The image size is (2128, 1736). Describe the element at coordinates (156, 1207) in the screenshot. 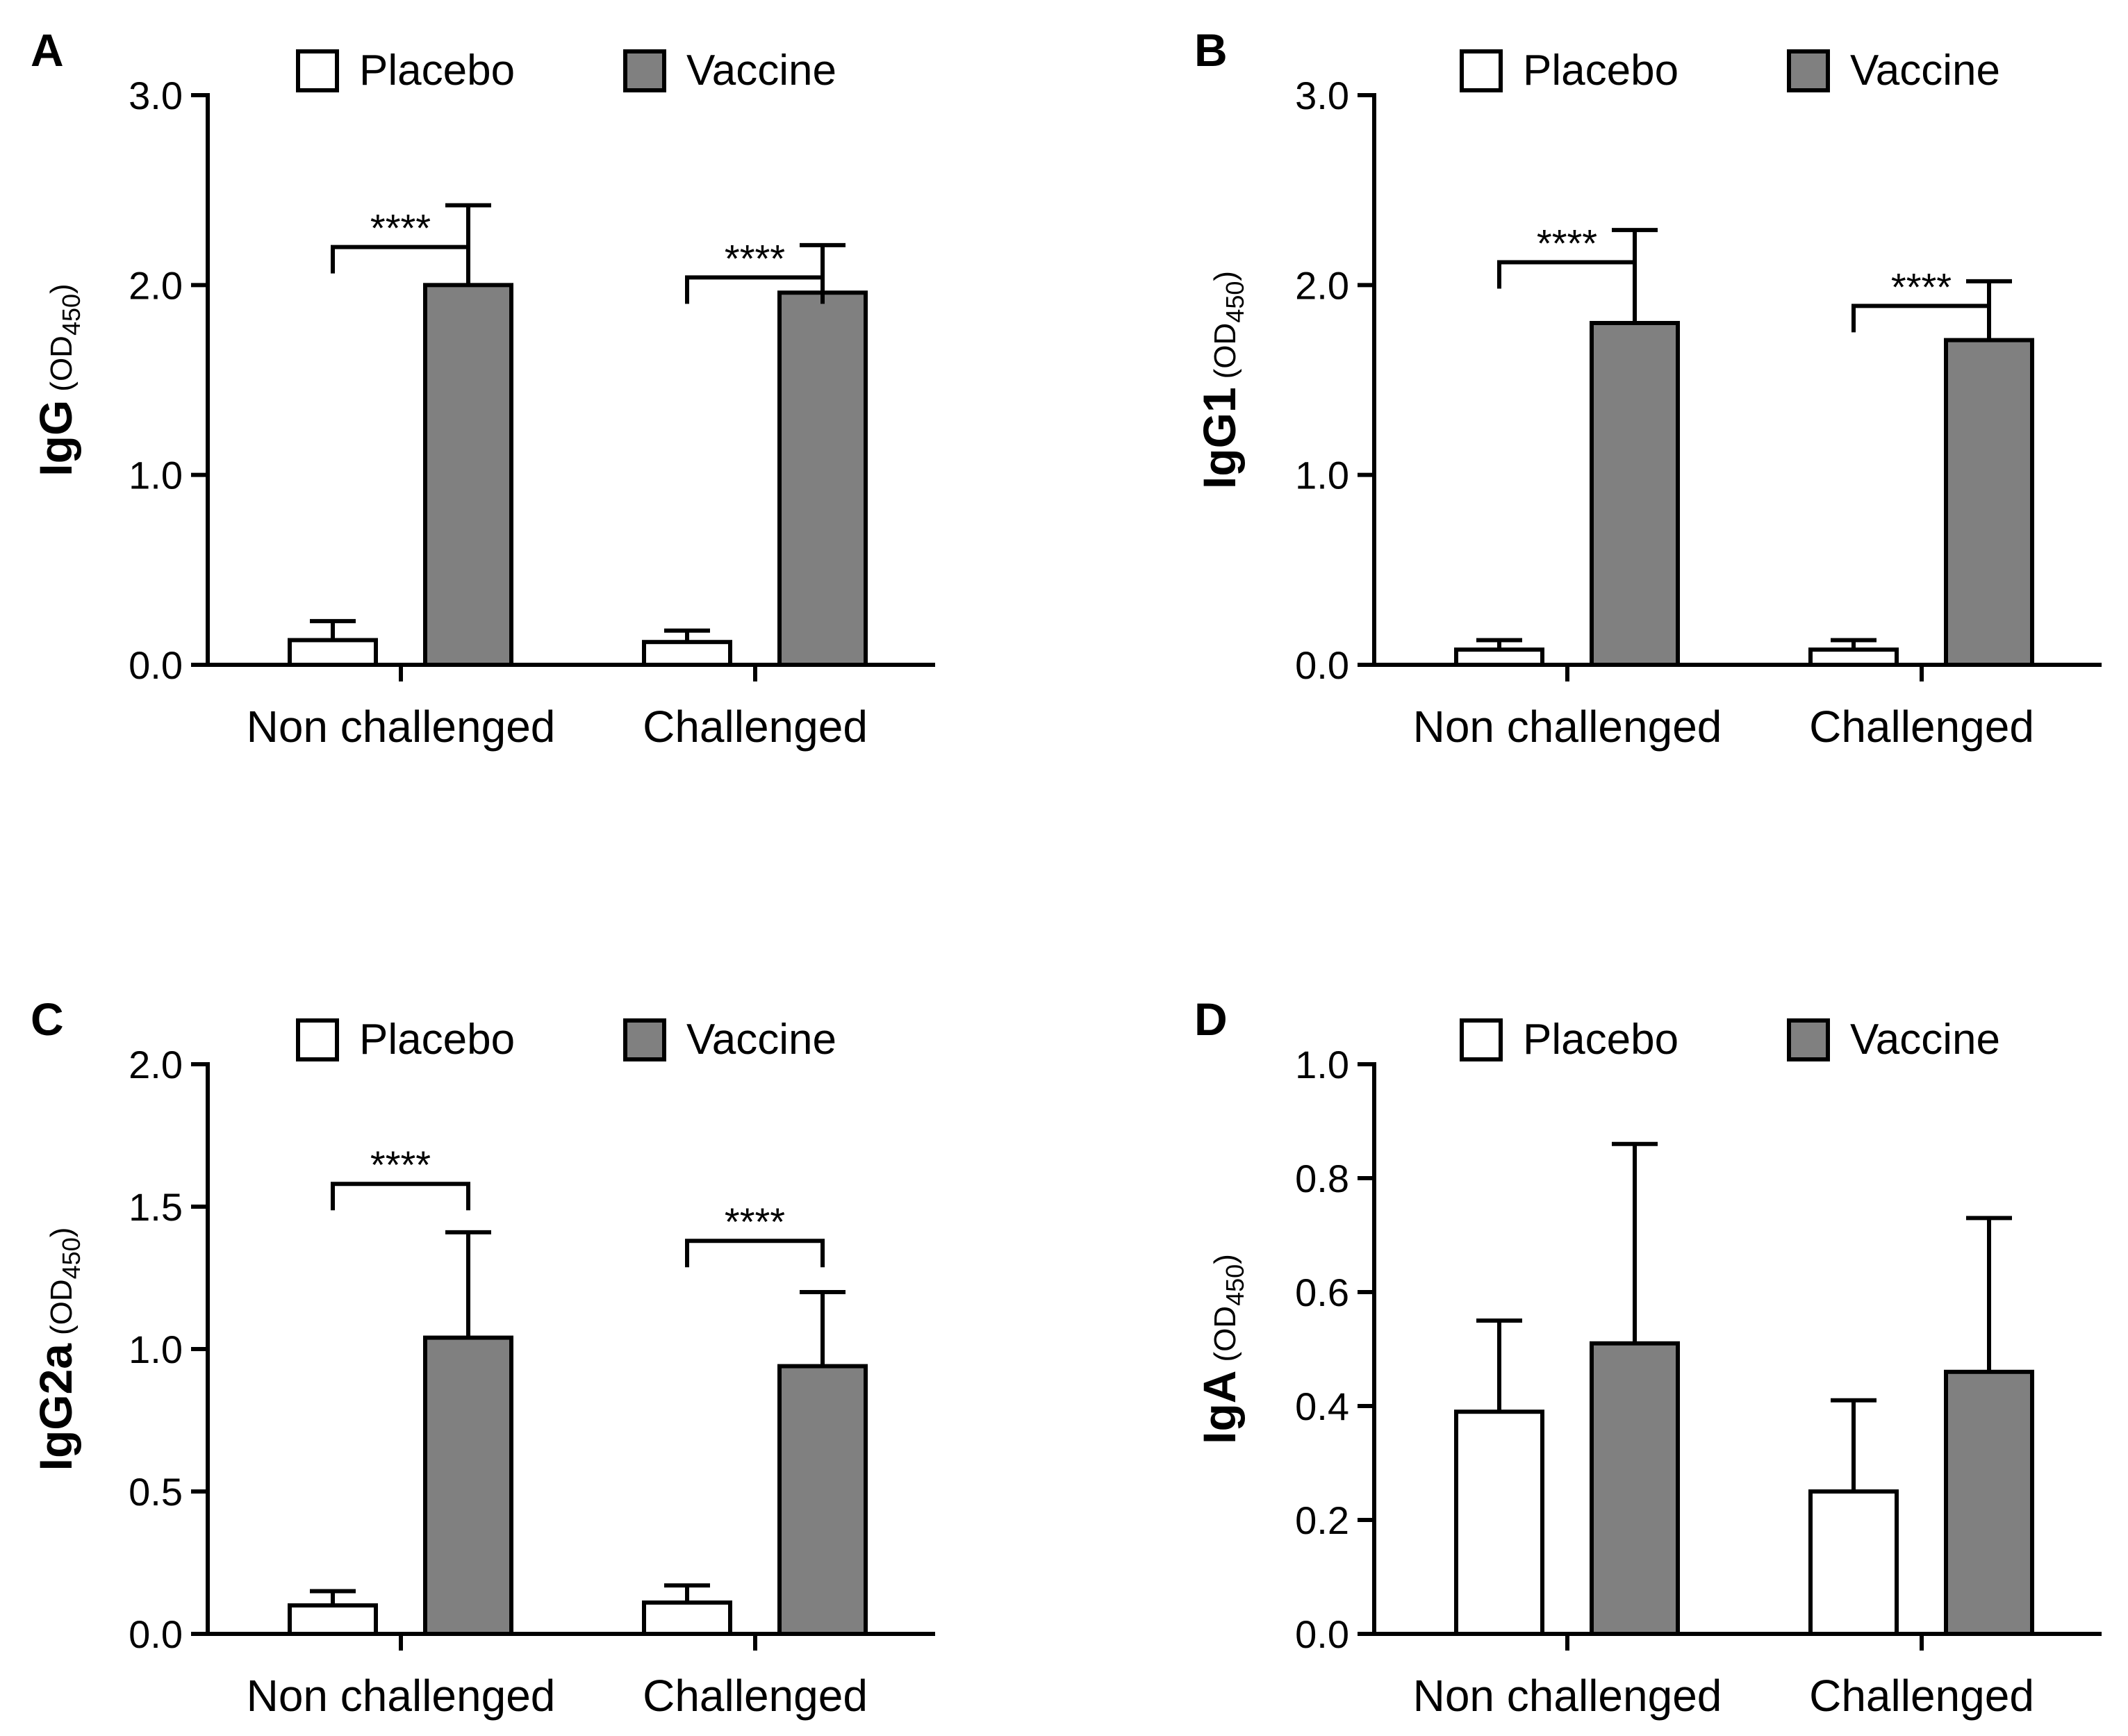

I see `y-tick-label: 1.5` at that location.